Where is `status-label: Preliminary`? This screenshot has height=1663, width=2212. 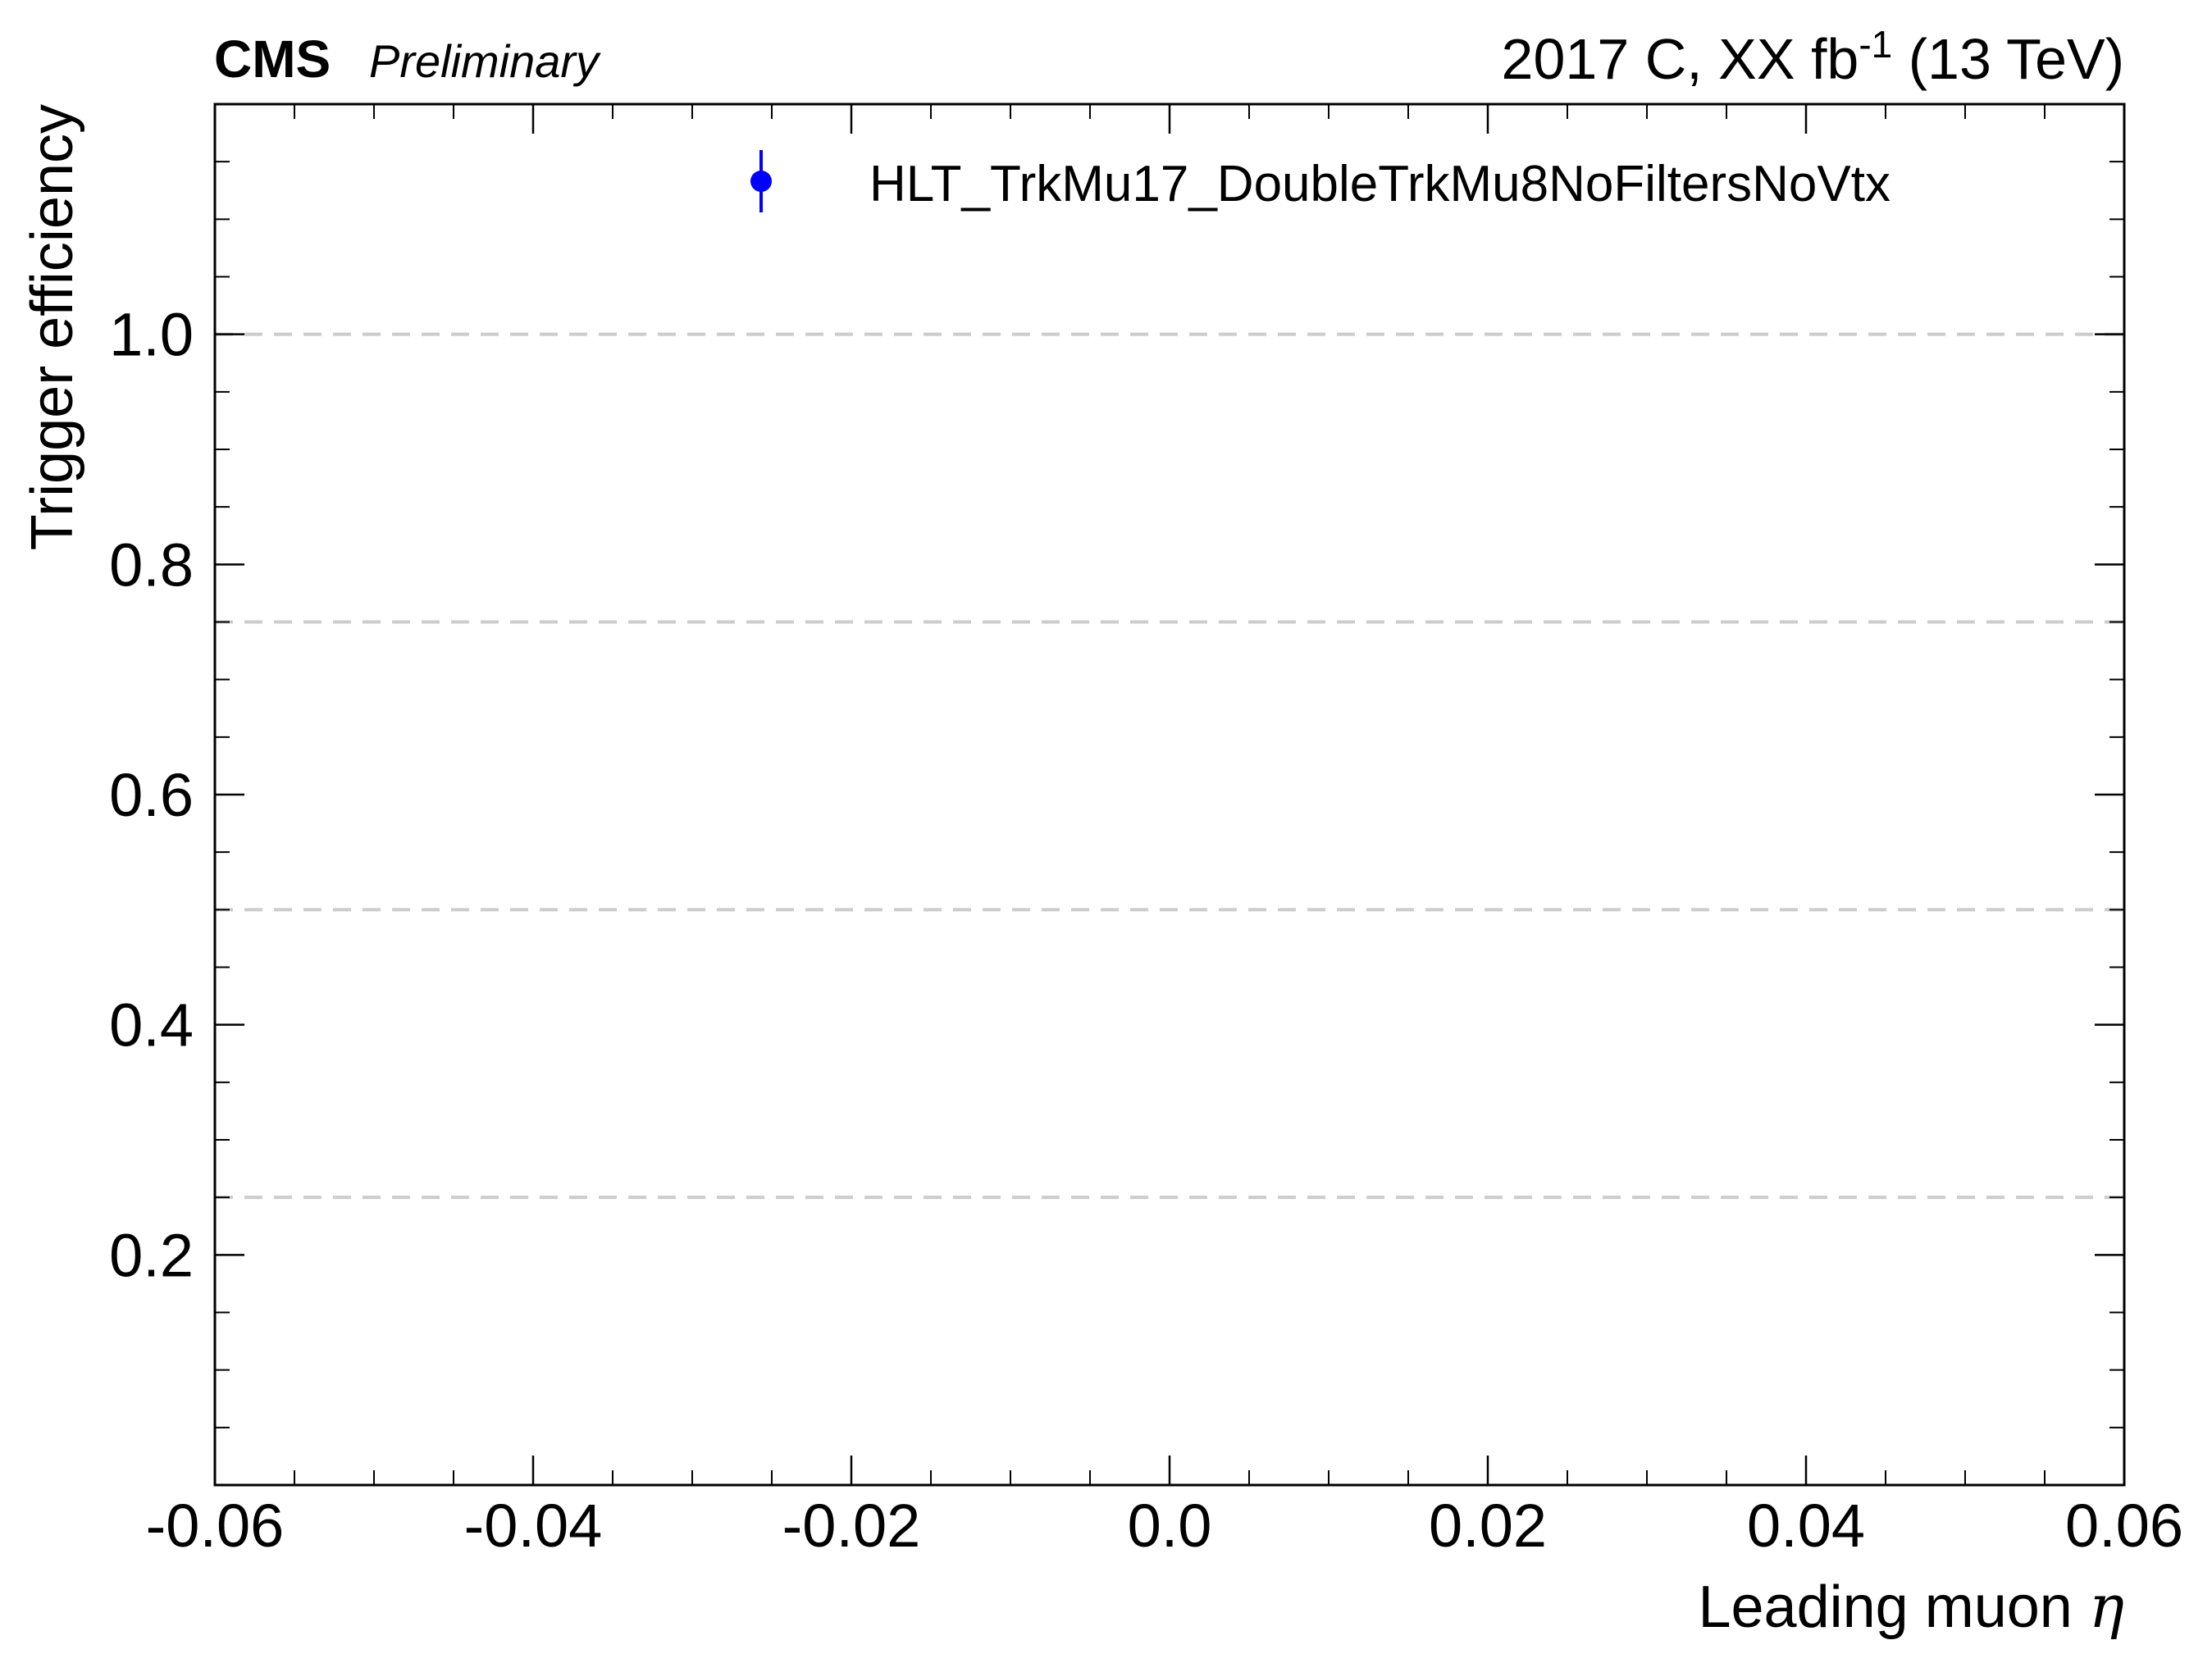 status-label: Preliminary is located at coordinates (485, 61).